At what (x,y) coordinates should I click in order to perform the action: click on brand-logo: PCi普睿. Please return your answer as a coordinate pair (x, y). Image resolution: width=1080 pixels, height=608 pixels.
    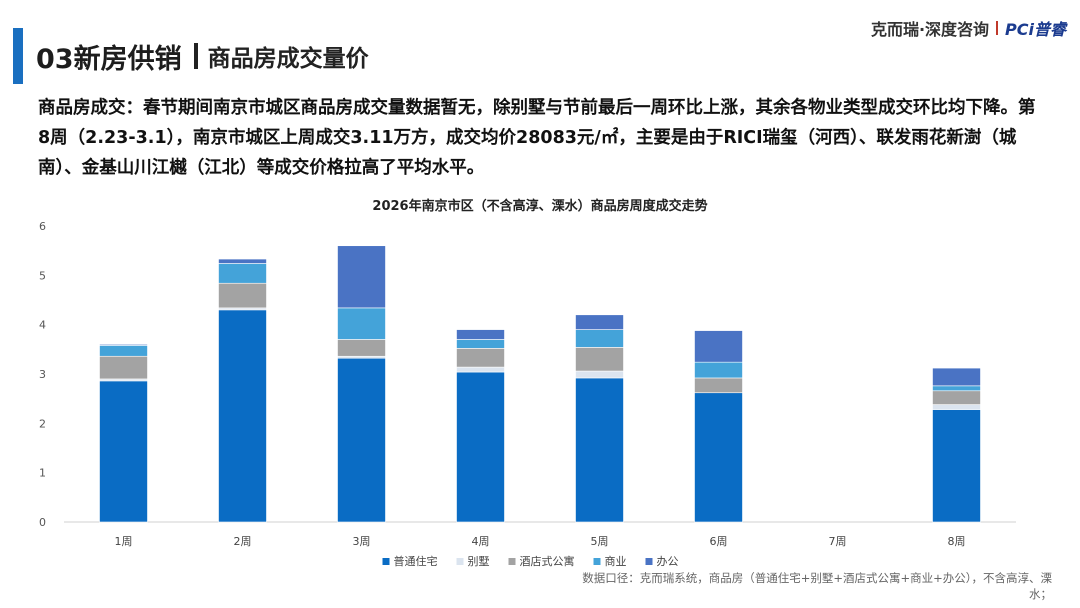
    Looking at the image, I should click on (1035, 29).